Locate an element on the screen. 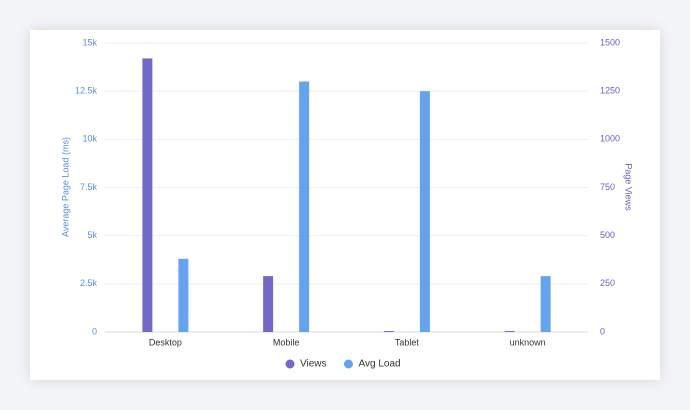  y-tick-label: 12.5k is located at coordinates (86, 91).